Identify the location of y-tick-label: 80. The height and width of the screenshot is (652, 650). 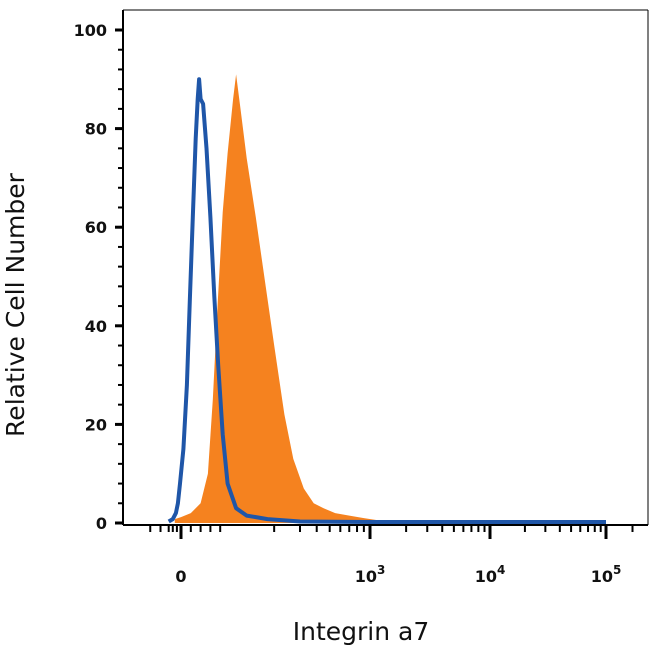
(96, 129).